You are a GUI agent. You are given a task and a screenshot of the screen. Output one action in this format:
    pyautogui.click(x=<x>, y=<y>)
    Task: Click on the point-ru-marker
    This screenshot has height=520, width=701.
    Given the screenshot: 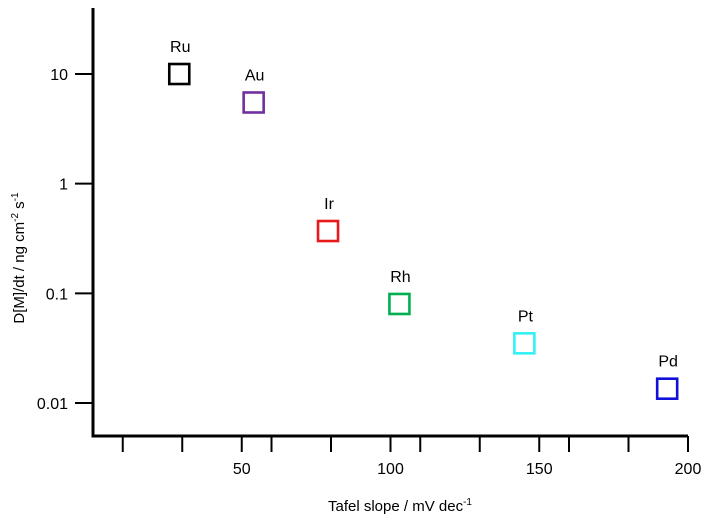 What is the action you would take?
    pyautogui.click(x=179, y=74)
    